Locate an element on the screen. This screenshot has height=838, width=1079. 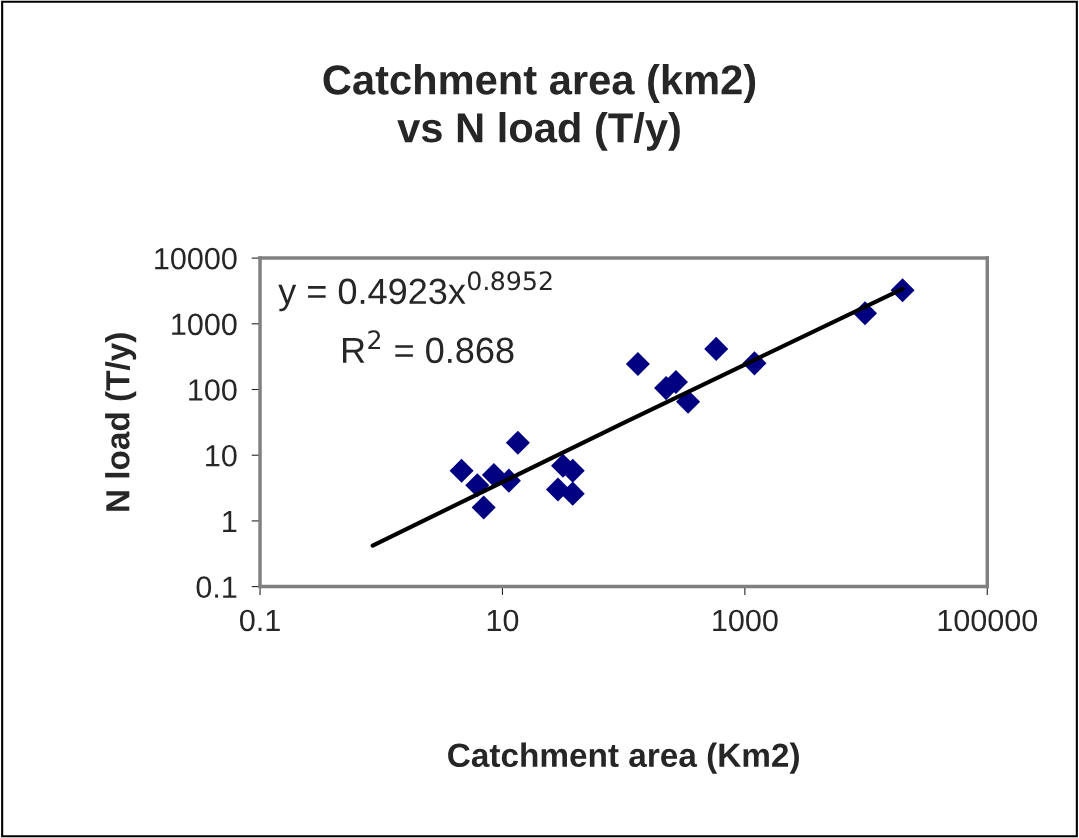
annotation: y = 0.4923x$^{0.8952}$ is located at coordinates (415, 291).